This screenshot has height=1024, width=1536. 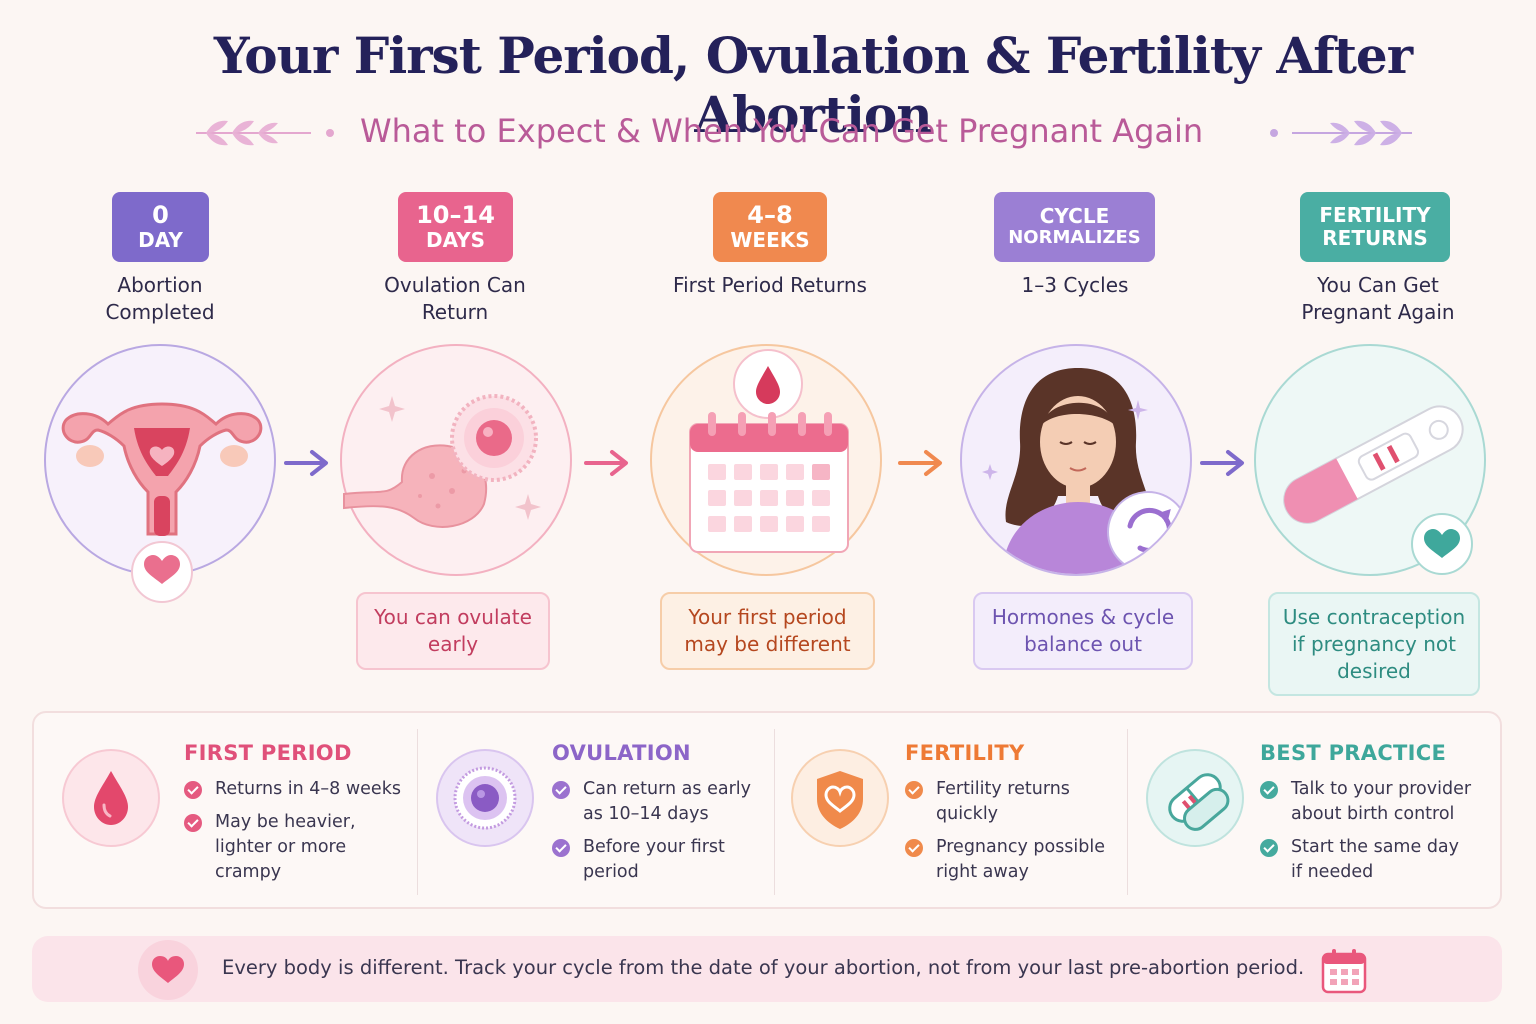 I want to click on list-item: May be heavier, lighter or more crampy, so click(x=279, y=847).